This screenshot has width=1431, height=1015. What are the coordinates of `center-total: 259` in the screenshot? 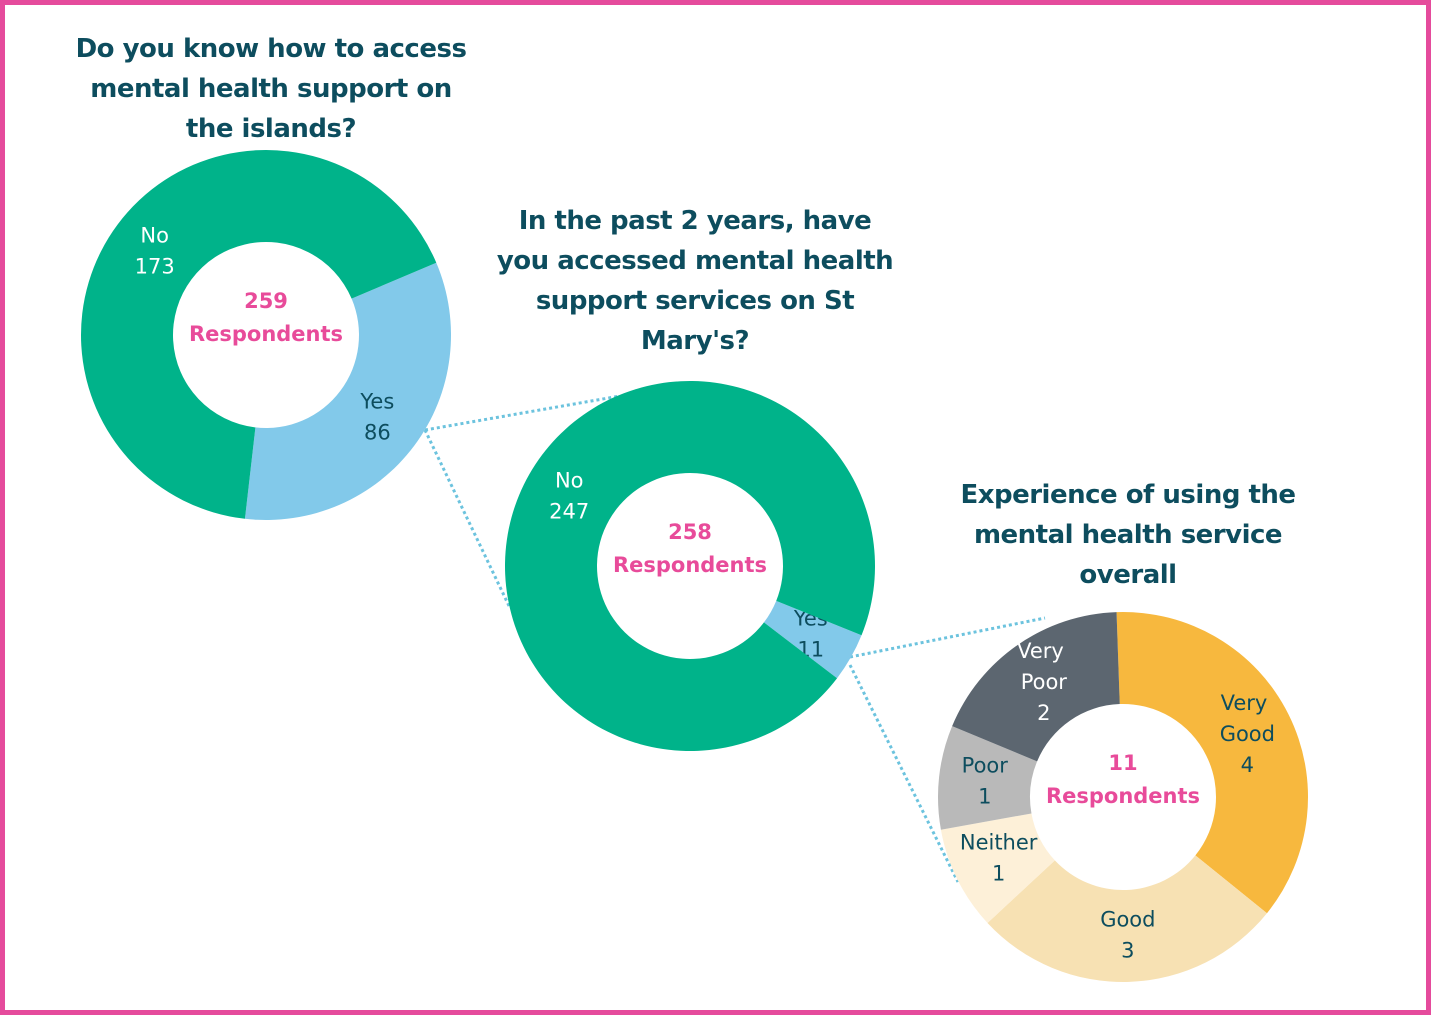 It's located at (266, 301).